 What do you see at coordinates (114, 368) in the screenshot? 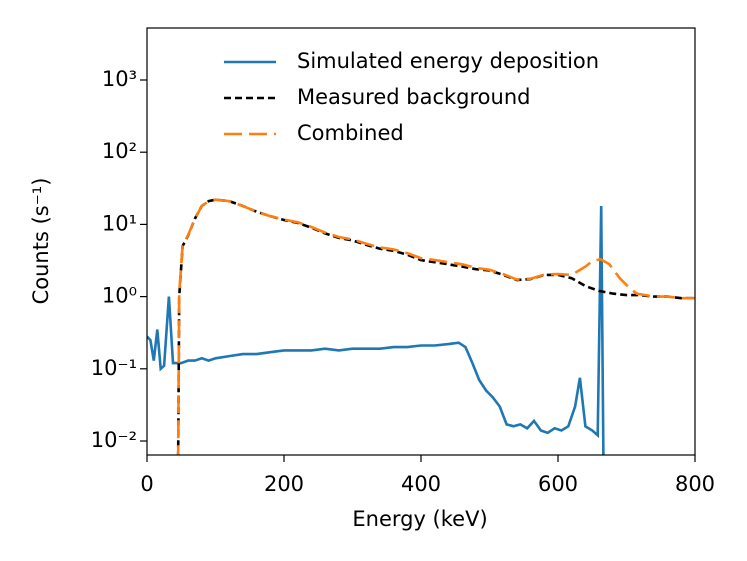
I see `y-tick-label: 10⁻¹` at bounding box center [114, 368].